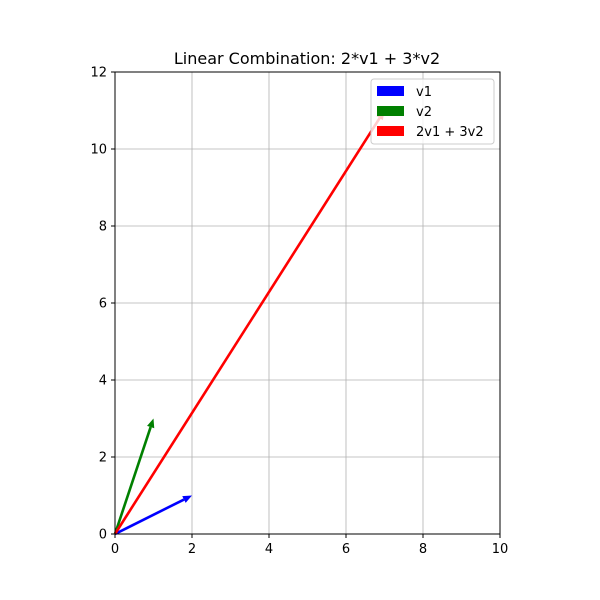  What do you see at coordinates (98, 73) in the screenshot?
I see `y-tick-label: 12` at bounding box center [98, 73].